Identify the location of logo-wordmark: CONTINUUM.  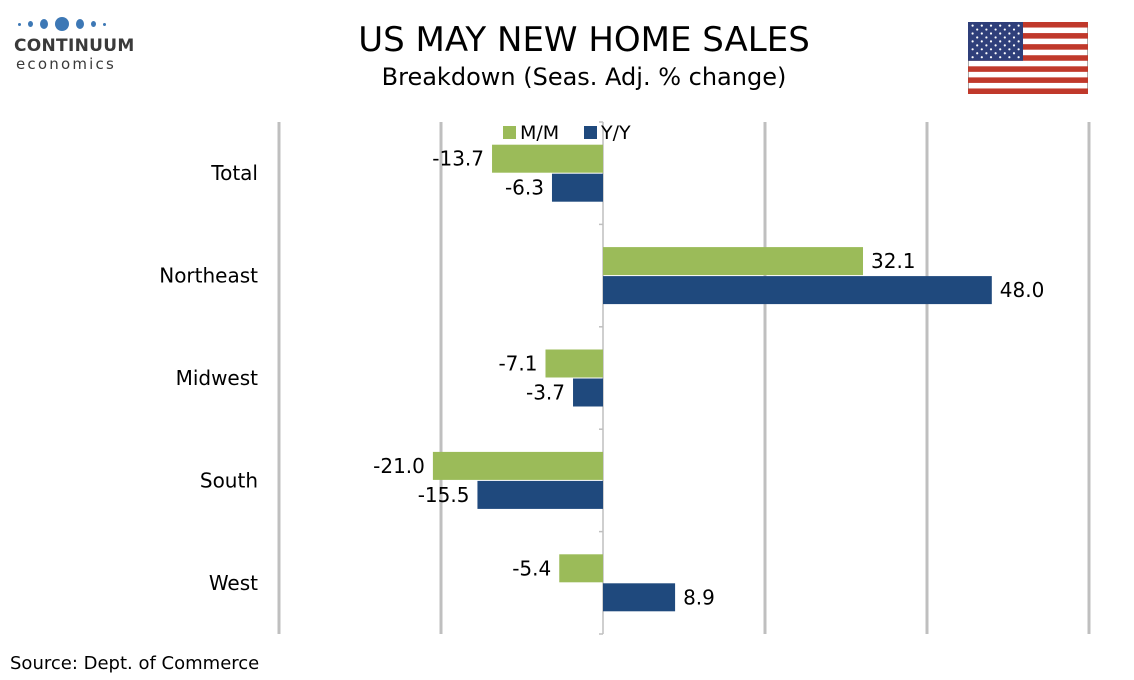
(74, 46).